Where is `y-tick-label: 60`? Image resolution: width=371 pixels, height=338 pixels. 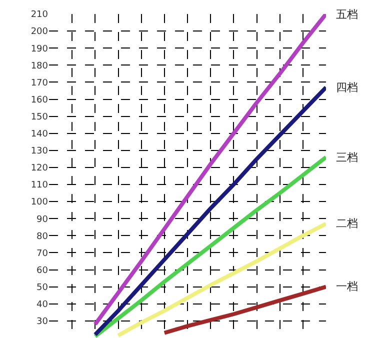 y-tick-label: 60 is located at coordinates (42, 271).